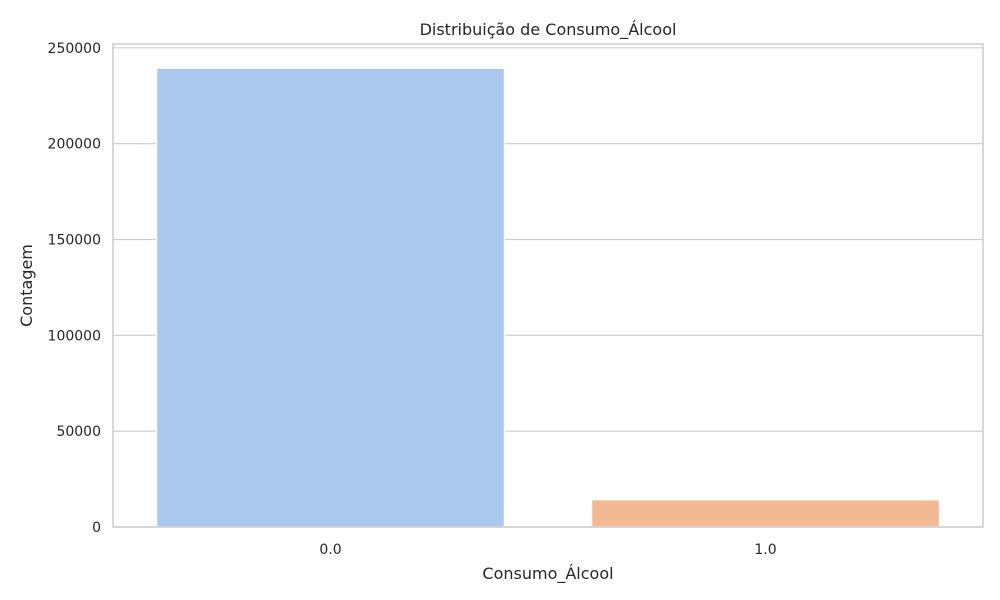 Image resolution: width=1000 pixels, height=600 pixels. Describe the element at coordinates (74, 288) in the screenshot. I see `y-tick-labels: 0 50000 100000 150000 200000 250000` at that location.